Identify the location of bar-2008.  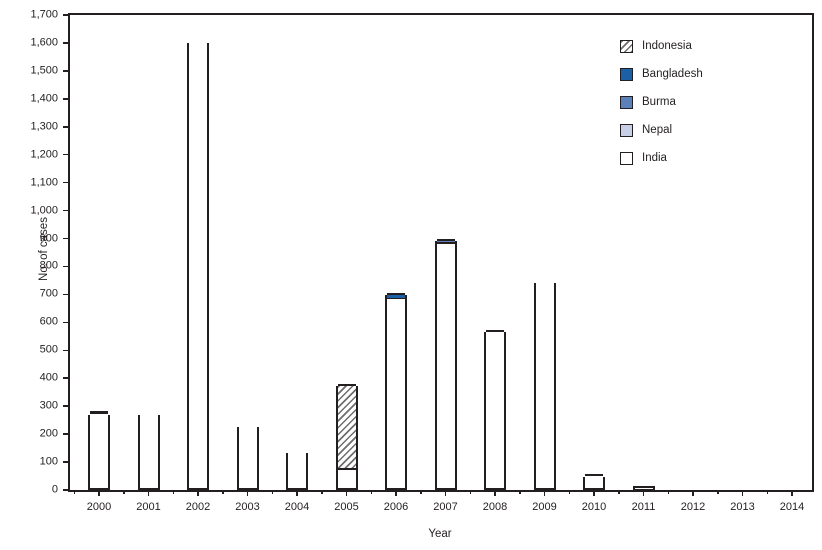
(495, 409).